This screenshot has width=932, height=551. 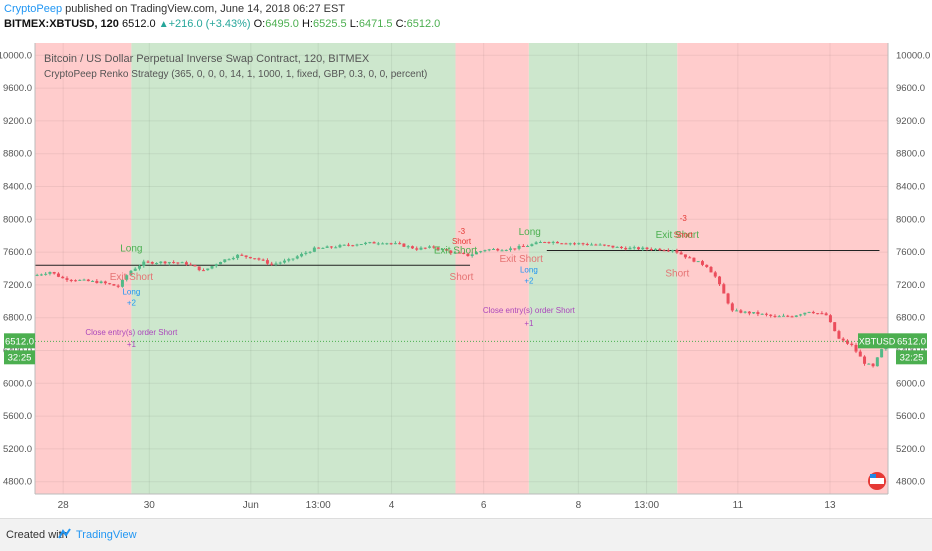 I want to click on y-tick-label-right: 8800.0, so click(x=910, y=154).